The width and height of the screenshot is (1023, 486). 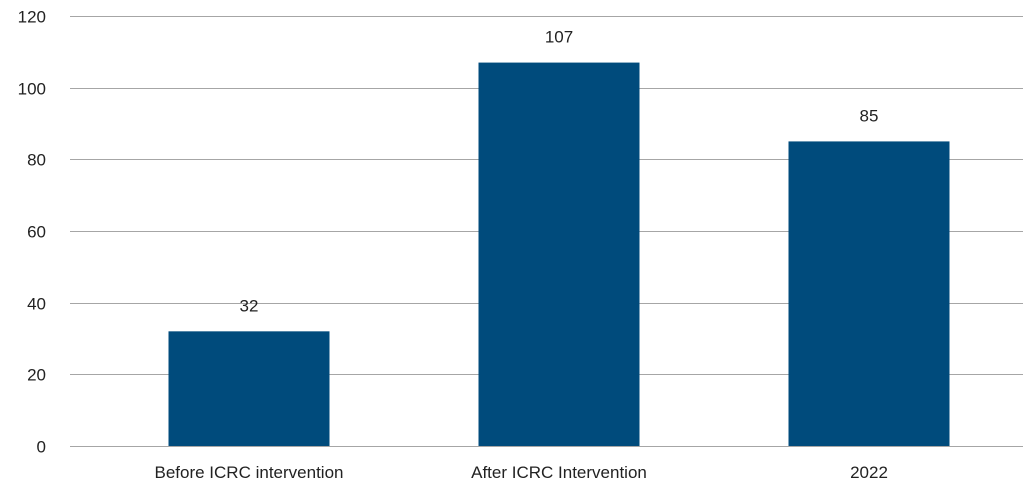 What do you see at coordinates (559, 37) in the screenshot?
I see `data-label: 107` at bounding box center [559, 37].